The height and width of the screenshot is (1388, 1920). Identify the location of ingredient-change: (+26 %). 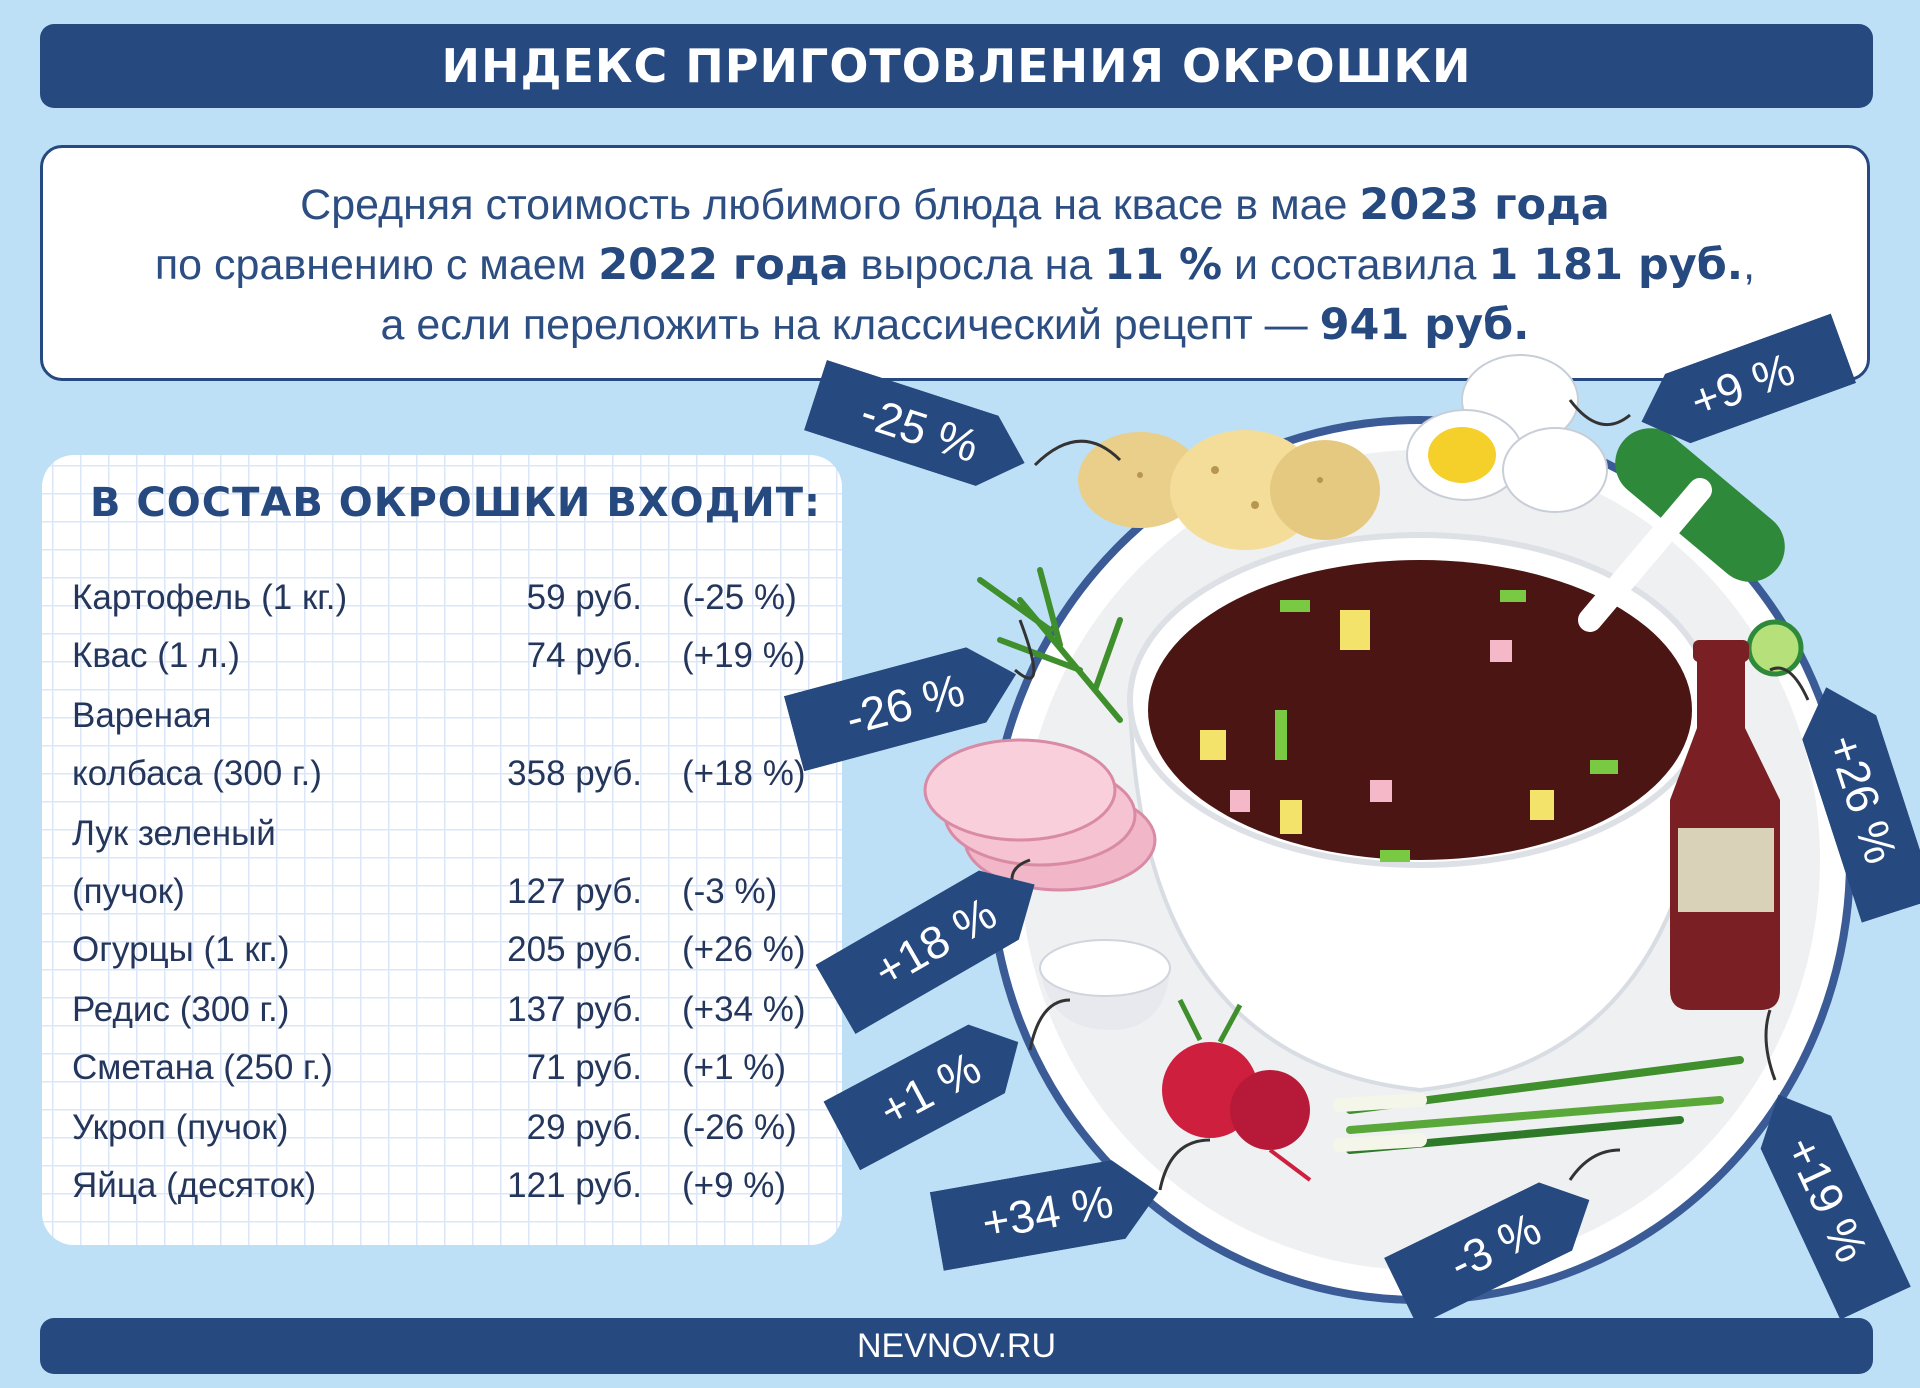
(744, 949).